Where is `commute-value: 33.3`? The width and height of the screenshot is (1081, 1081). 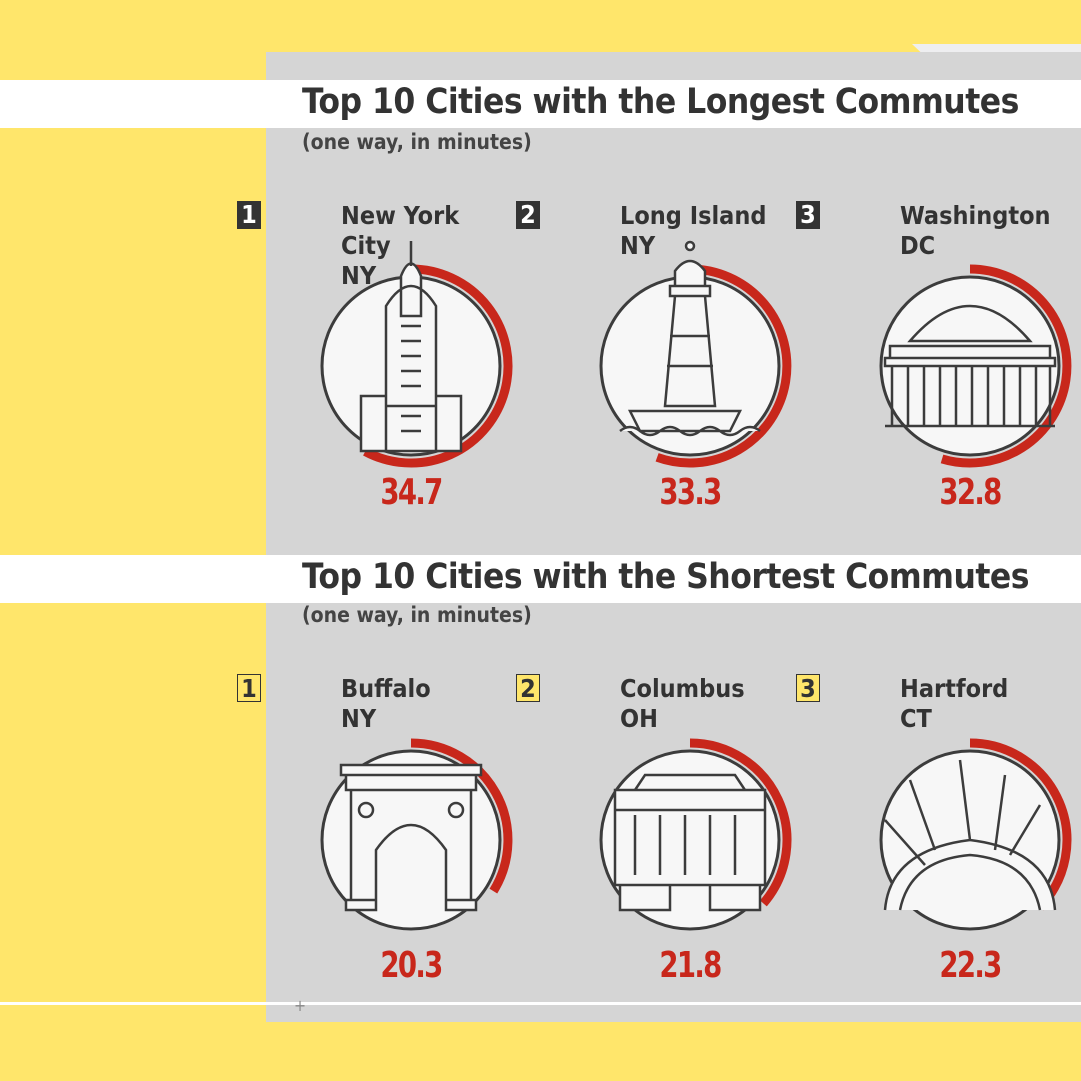 commute-value: 33.3 is located at coordinates (690, 492).